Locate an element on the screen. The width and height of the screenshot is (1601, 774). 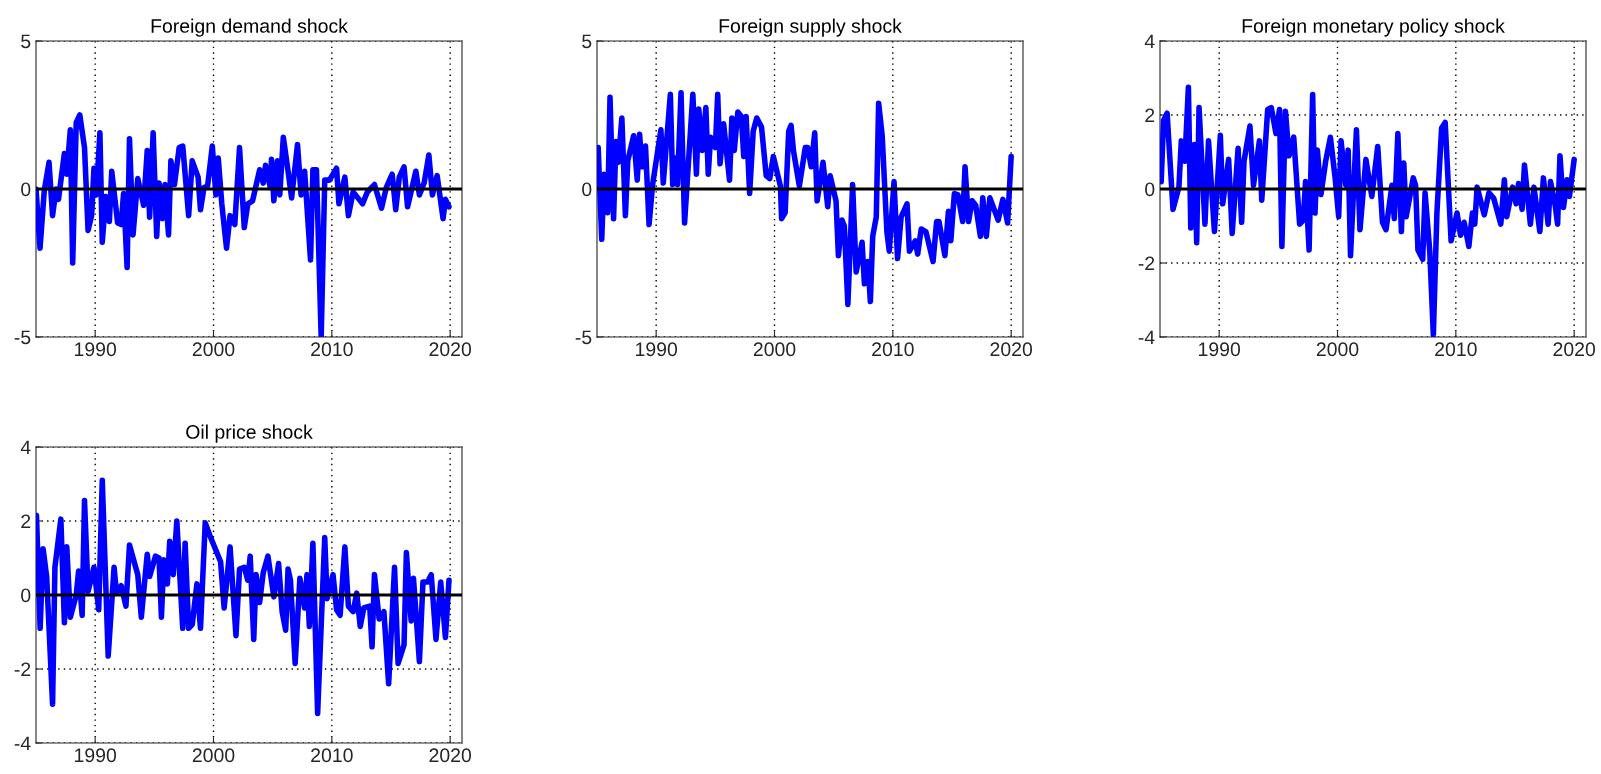
chart-title: Foreign monetary policy shock is located at coordinates (1373, 27).